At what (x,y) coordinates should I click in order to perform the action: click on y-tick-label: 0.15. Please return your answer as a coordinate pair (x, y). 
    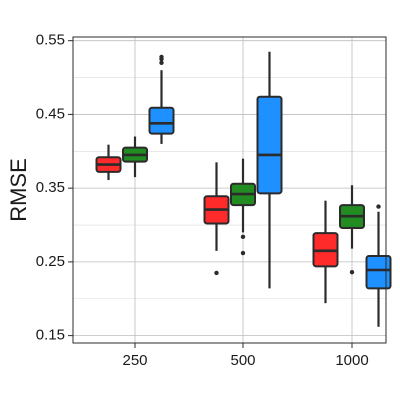
    Looking at the image, I should click on (50, 335).